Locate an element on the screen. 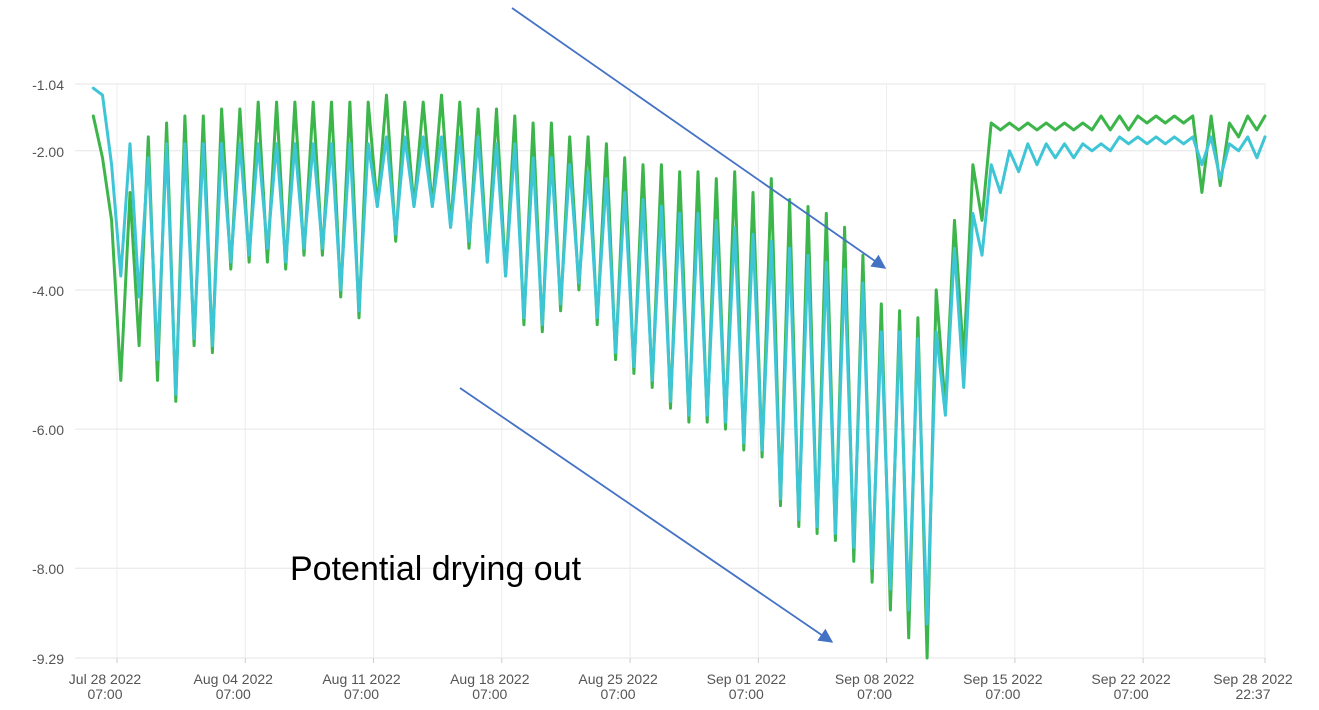 This screenshot has height=710, width=1319. y-tick-label: -1.04 is located at coordinates (48, 85).